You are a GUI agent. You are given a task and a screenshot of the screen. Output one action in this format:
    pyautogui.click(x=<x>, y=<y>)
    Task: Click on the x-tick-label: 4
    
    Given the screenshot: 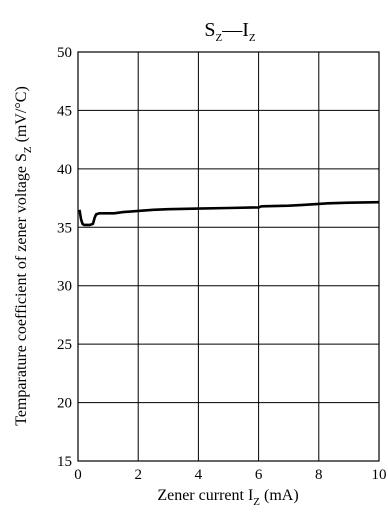 What is the action you would take?
    pyautogui.click(x=199, y=475)
    